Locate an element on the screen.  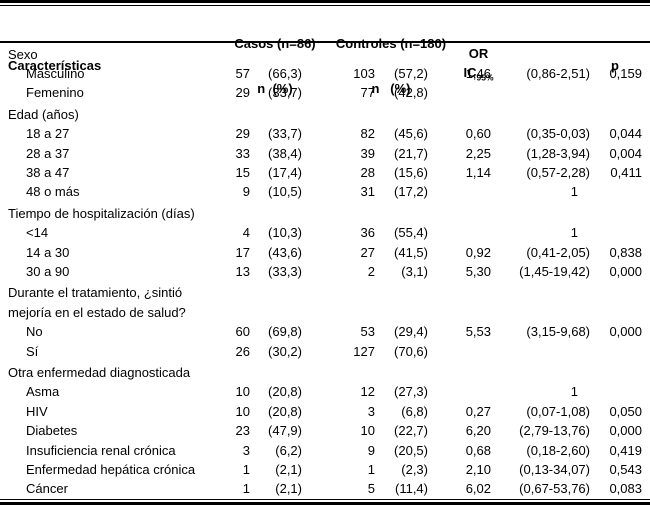
column-header-or-ic: OR IC95% is located at coordinates (526, 66).